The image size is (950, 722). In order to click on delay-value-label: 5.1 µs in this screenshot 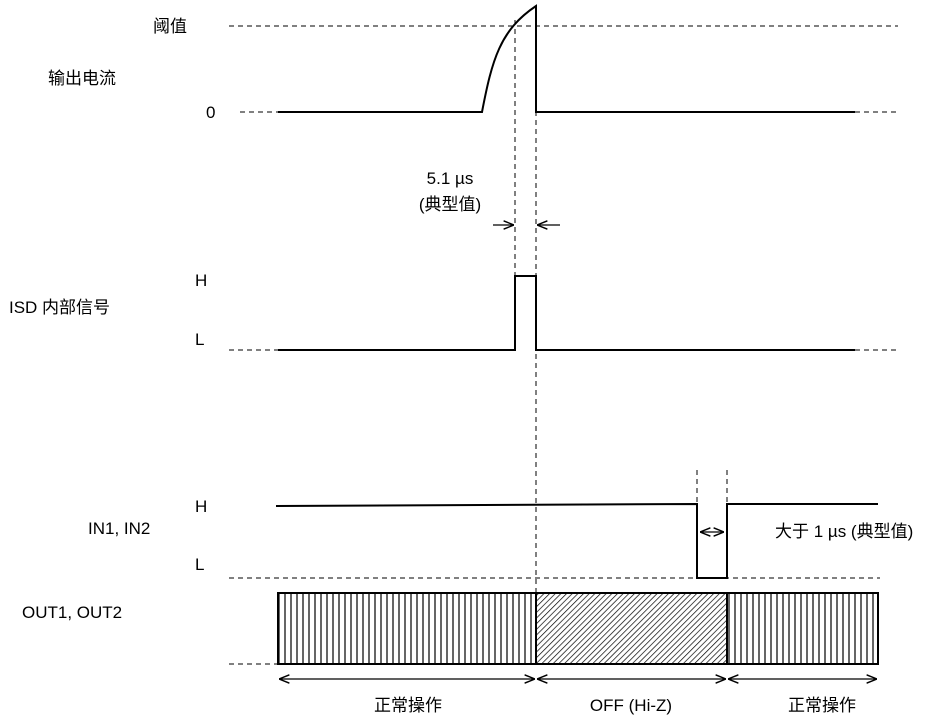, I will do `click(450, 178)`.